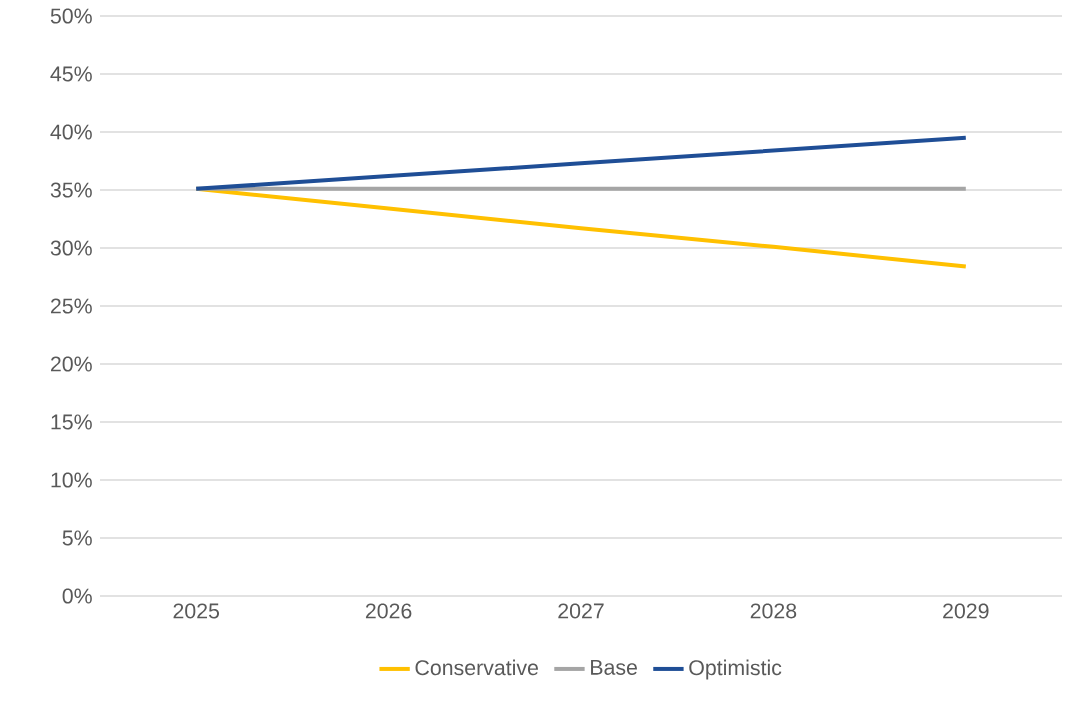 The width and height of the screenshot is (1066, 708). Describe the element at coordinates (71, 422) in the screenshot. I see `y-tick-label: 15%` at that location.